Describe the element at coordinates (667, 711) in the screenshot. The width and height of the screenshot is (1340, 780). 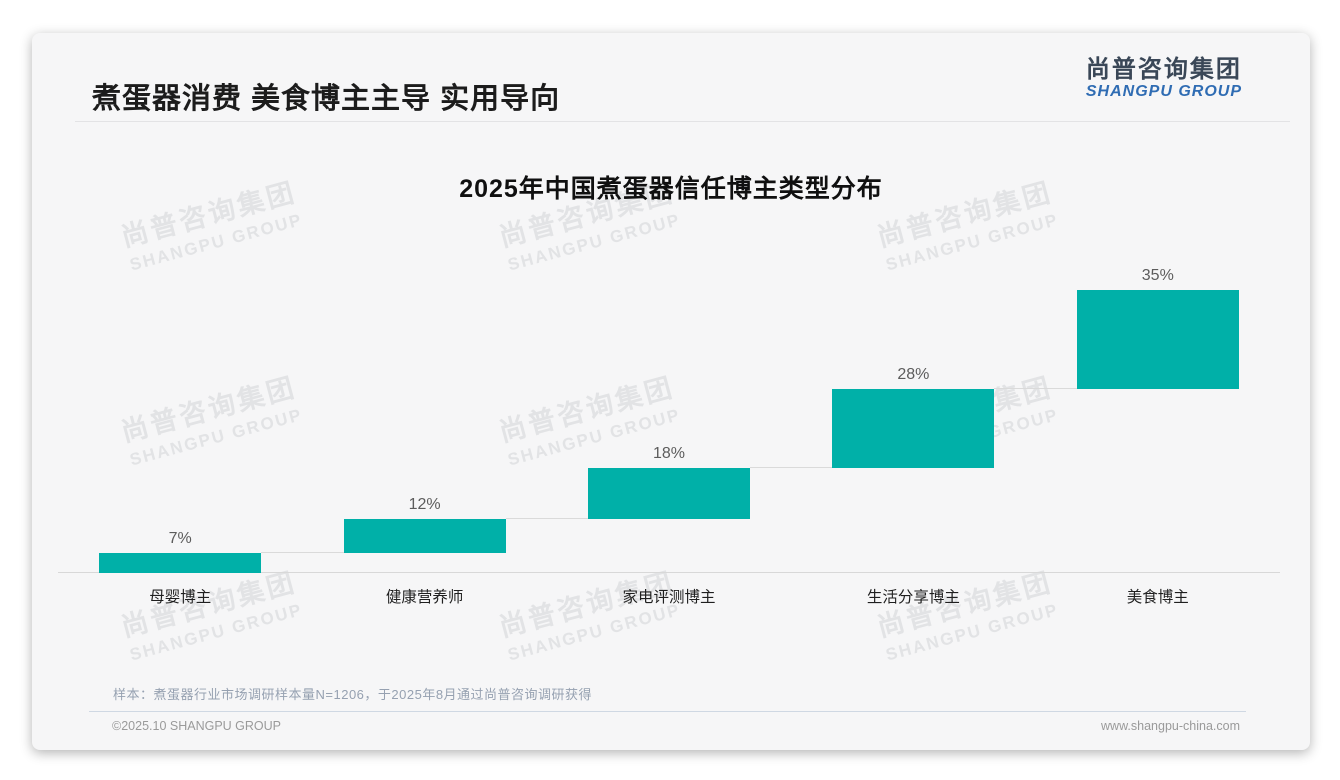
I see `footer-divider` at that location.